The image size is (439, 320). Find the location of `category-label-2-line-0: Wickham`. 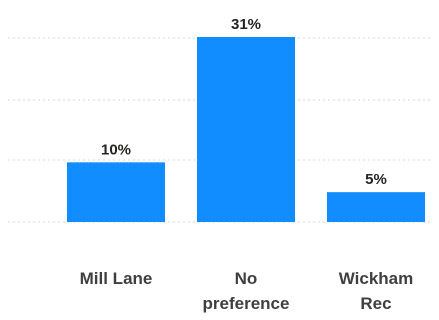

category-label-2-line-0: Wickham is located at coordinates (376, 278).